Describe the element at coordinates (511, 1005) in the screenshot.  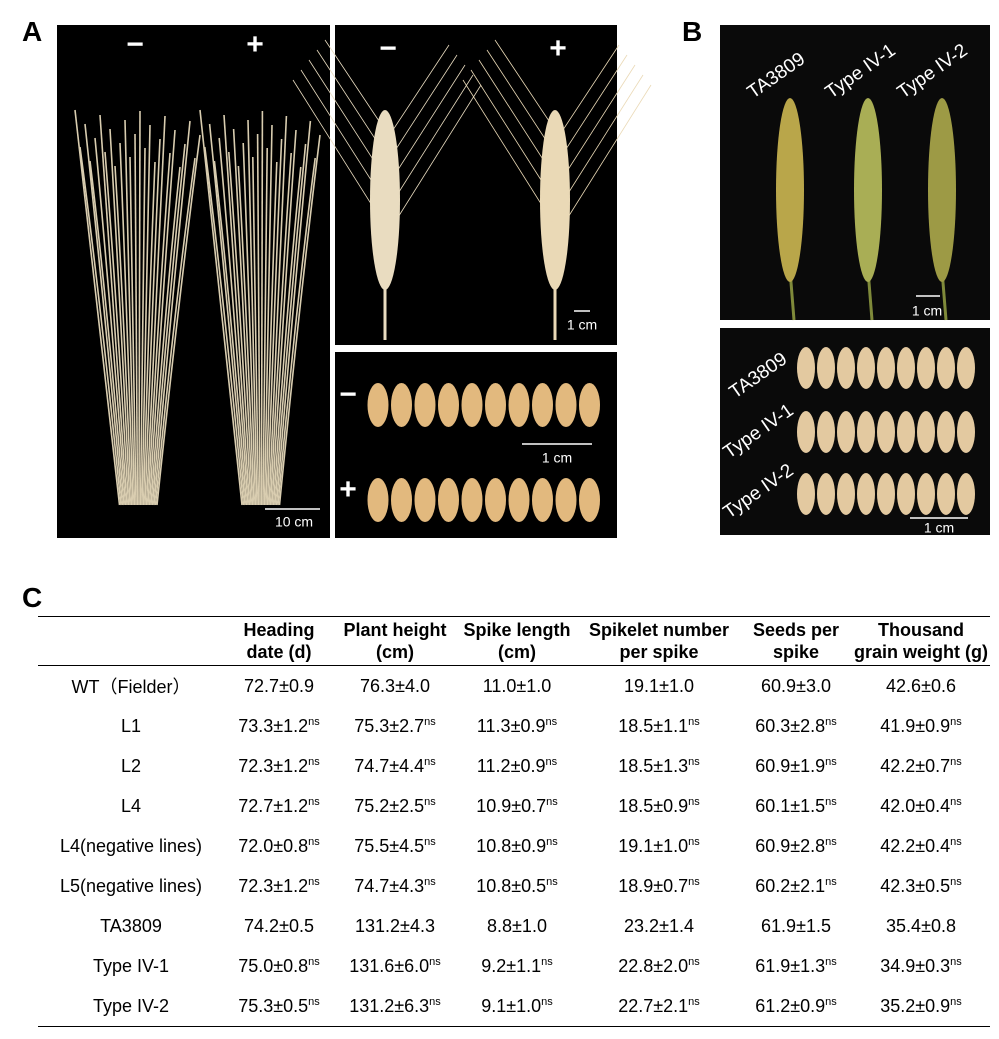
I see `cell-value: 9.1±1.0` at that location.